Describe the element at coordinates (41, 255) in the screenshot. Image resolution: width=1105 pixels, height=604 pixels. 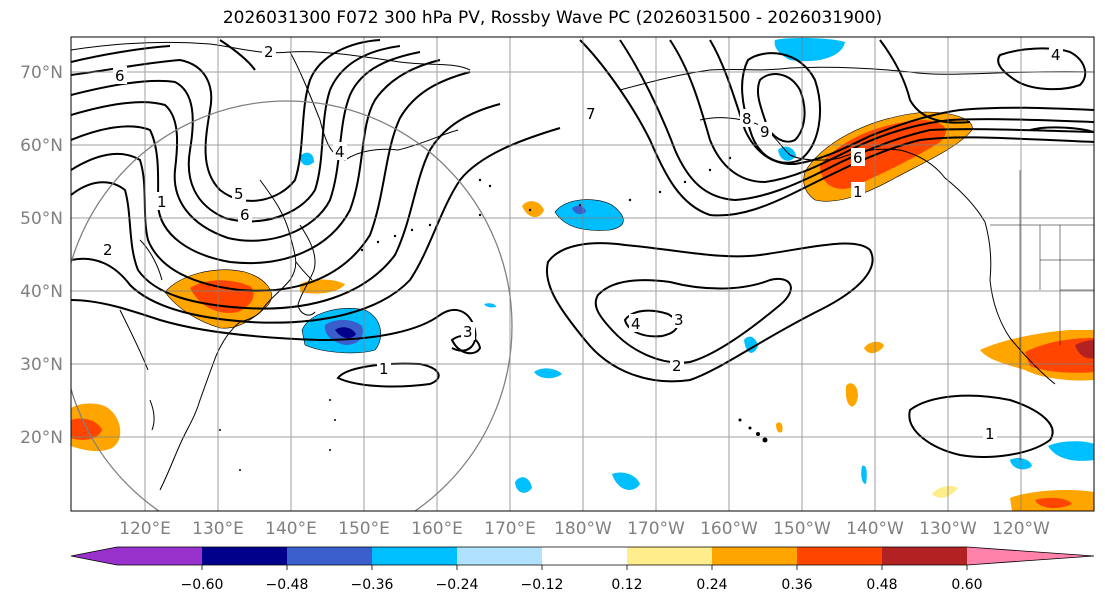
I see `latitude-labels: 70°N 60°N 50°N 40°N 30°N 20°N` at that location.